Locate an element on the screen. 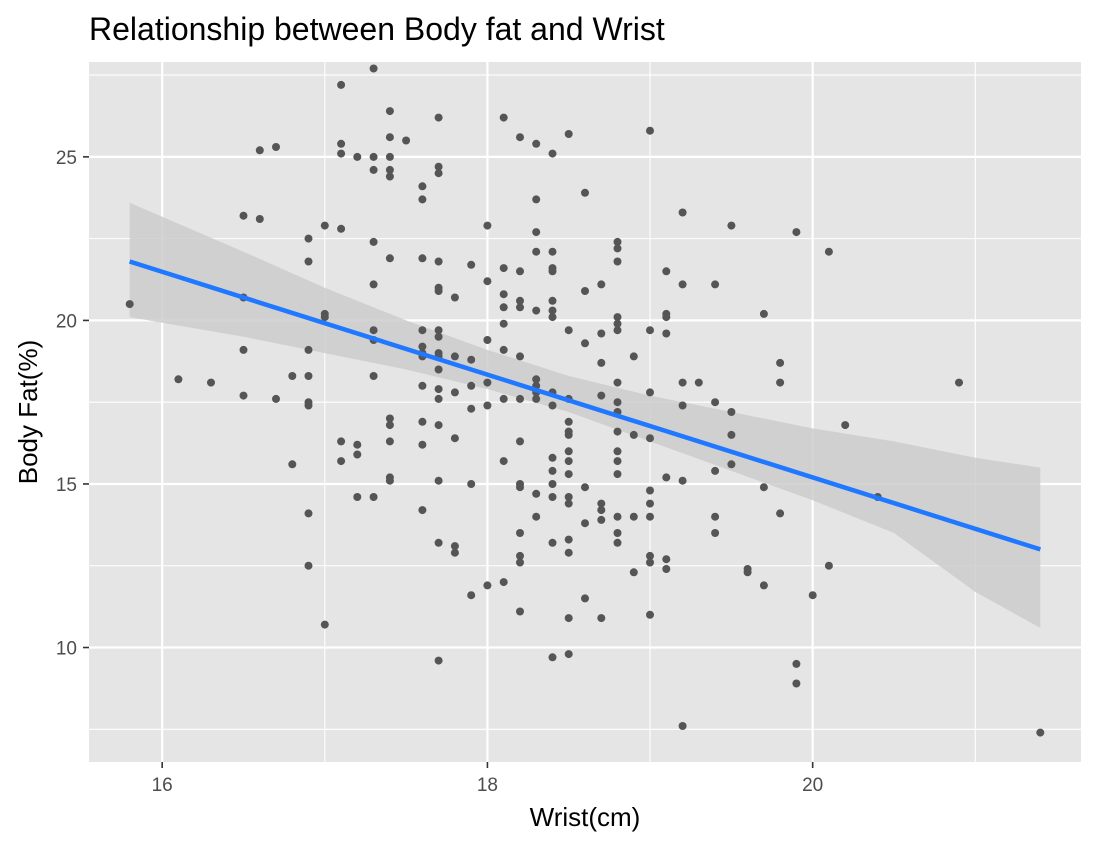 Image resolution: width=1096 pixels, height=846 pixels. chart-title: Relationship between Body fat and Wrist is located at coordinates (377, 29).